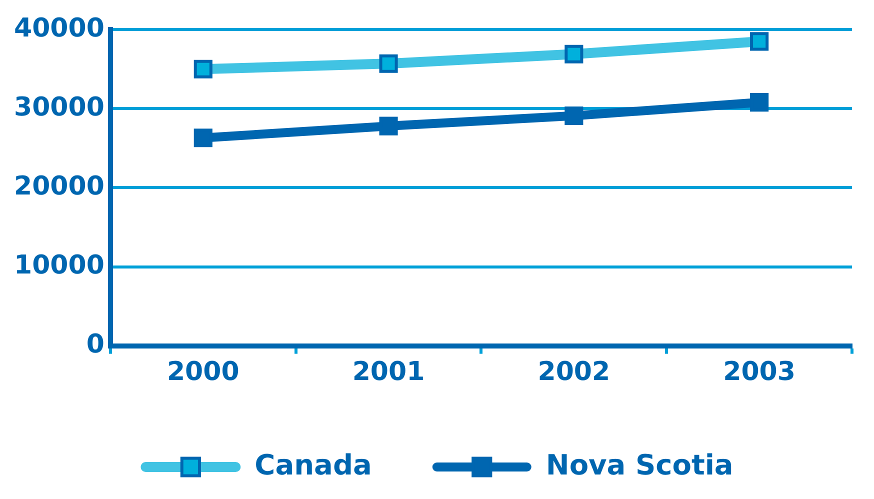 This screenshot has width=874, height=499. I want to click on y-tick-label: 30000, so click(59, 107).